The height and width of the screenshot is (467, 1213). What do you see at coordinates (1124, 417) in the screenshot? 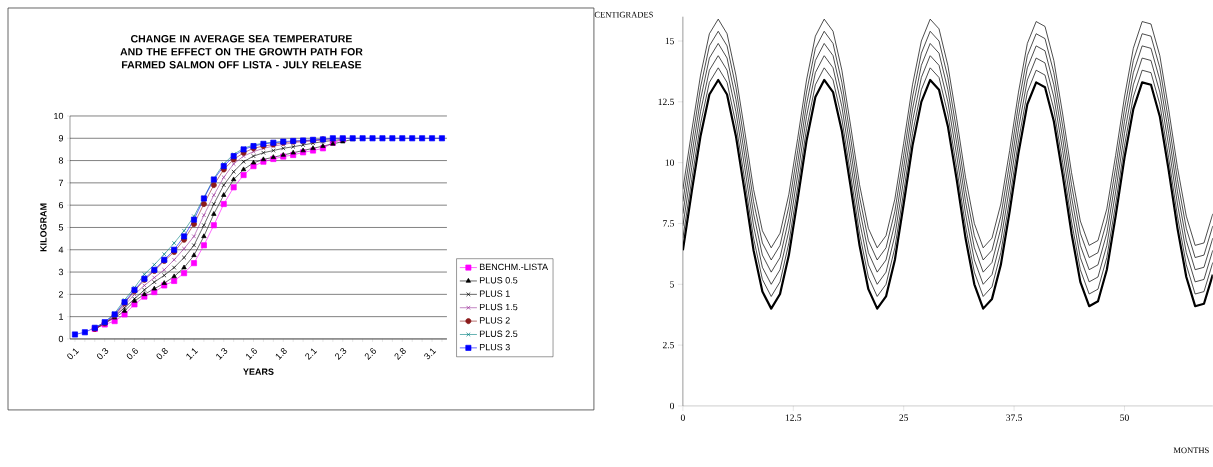
I see `x-tick-label: 50` at bounding box center [1124, 417].